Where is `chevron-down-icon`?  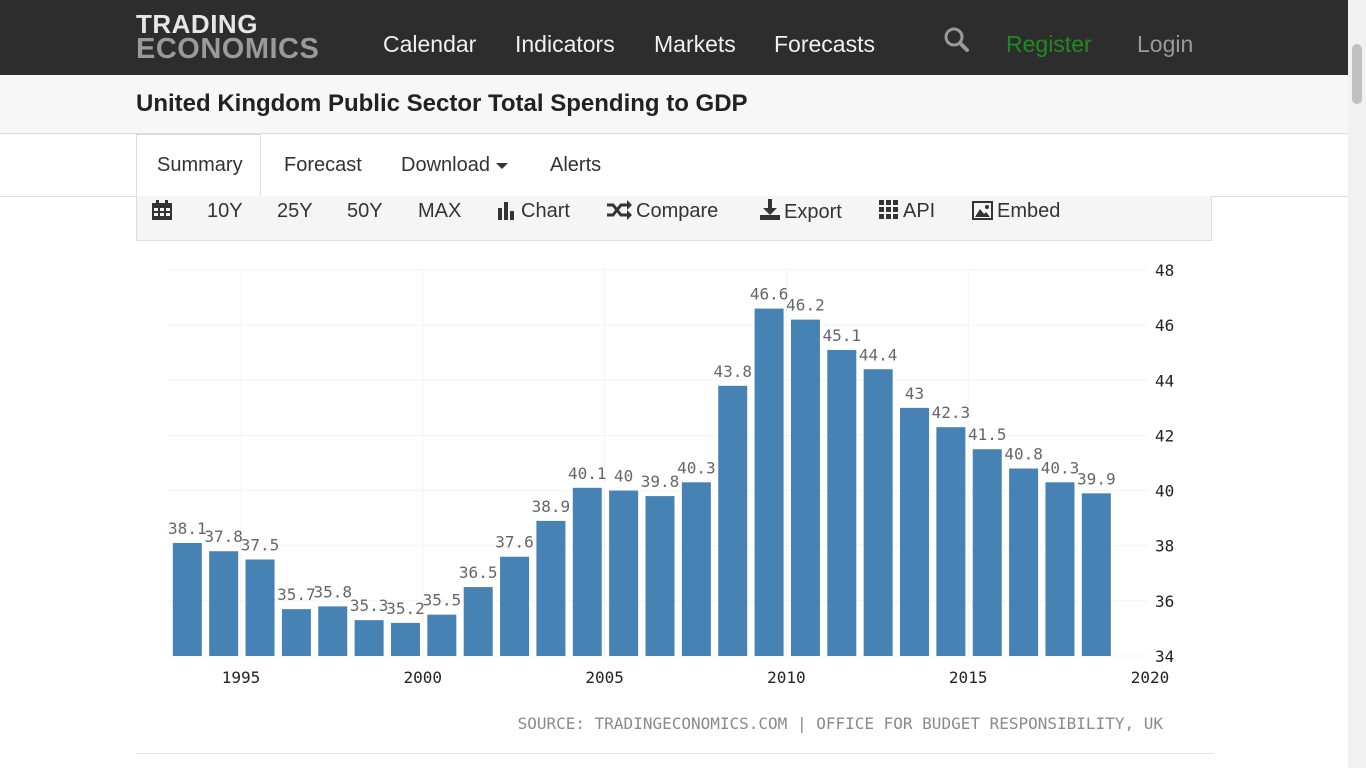 chevron-down-icon is located at coordinates (501, 165).